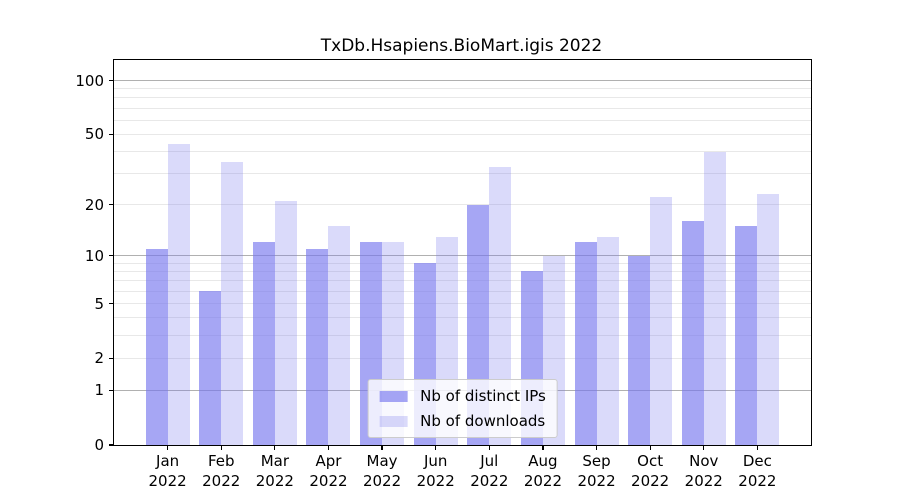  Describe the element at coordinates (489, 461) in the screenshot. I see `x-tick-month: Jul` at that location.